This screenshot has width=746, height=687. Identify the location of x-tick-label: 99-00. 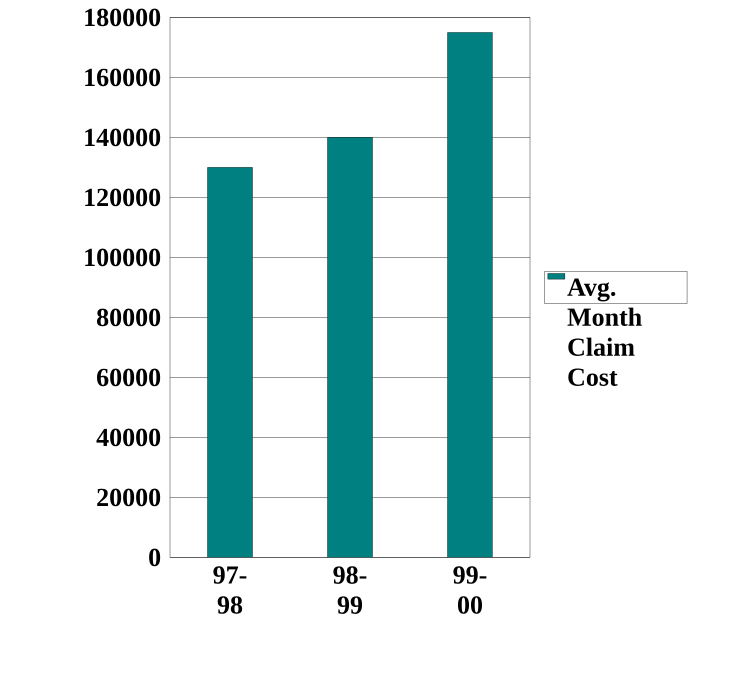
(469, 590).